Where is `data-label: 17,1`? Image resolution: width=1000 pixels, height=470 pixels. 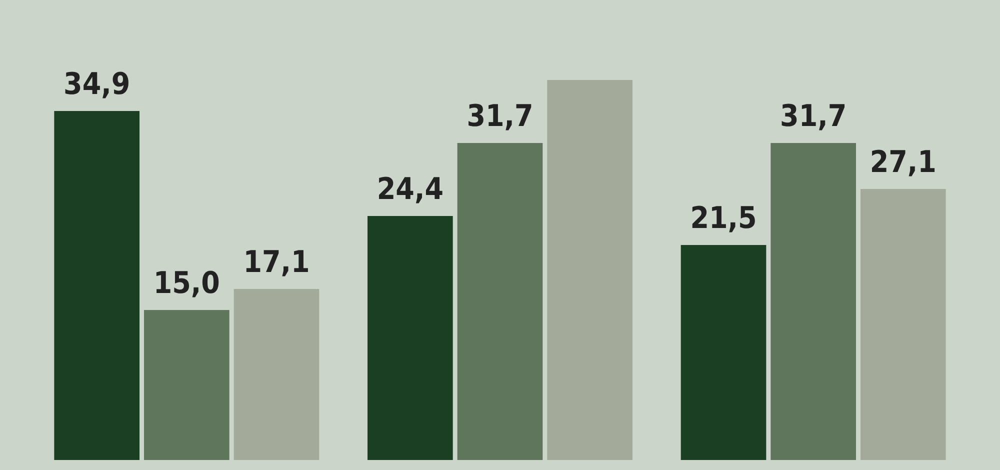
data-label: 17,1 is located at coordinates (276, 262).